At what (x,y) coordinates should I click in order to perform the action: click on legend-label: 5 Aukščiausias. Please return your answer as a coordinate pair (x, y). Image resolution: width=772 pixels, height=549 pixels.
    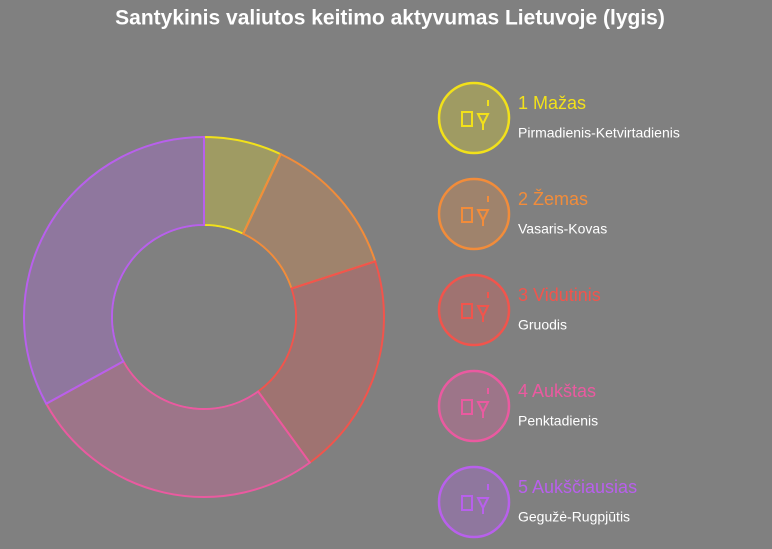
    Looking at the image, I should click on (577, 487).